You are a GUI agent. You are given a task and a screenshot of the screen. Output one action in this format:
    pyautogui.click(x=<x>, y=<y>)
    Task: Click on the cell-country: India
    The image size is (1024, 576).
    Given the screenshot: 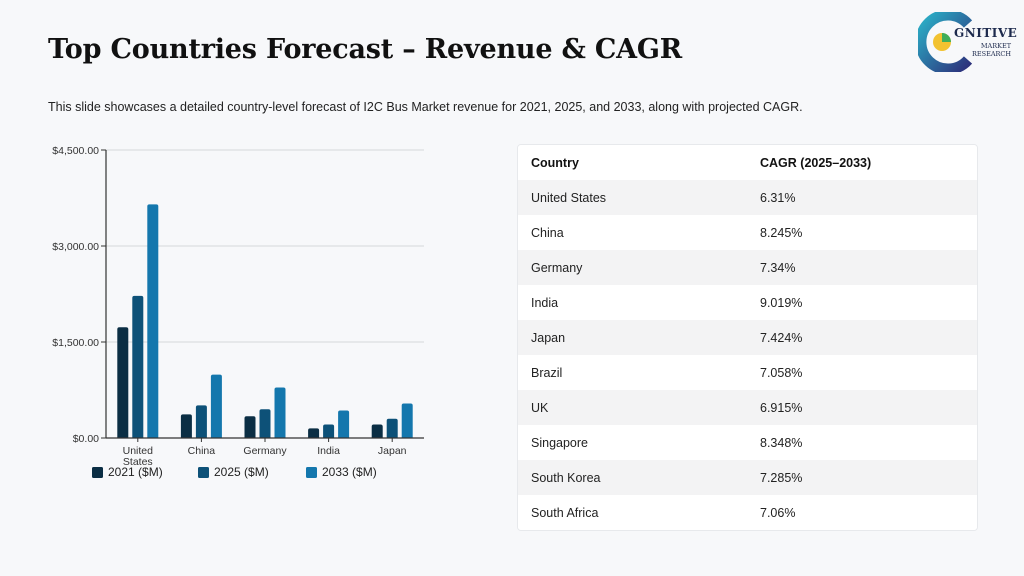 What is the action you would take?
    pyautogui.click(x=632, y=302)
    